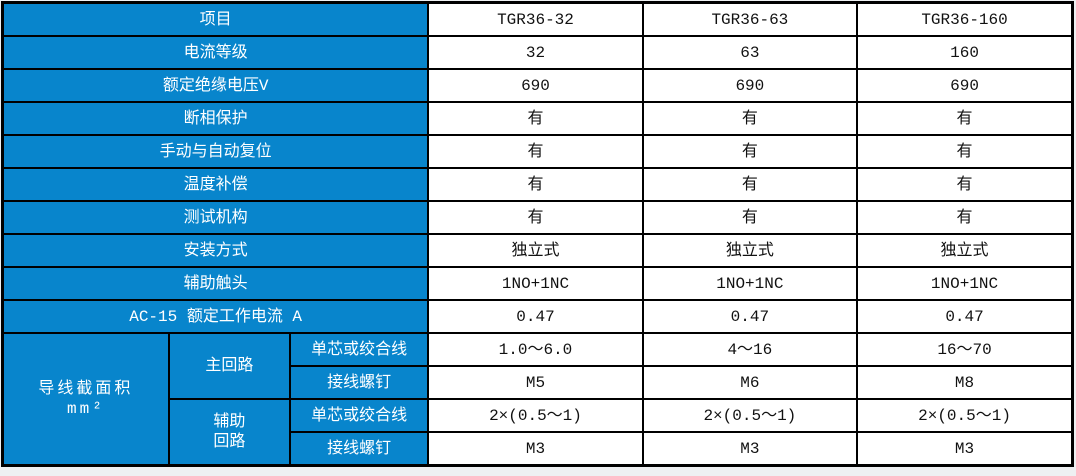 This screenshot has width=1076, height=476. I want to click on row-label-auxiliary-contacts: 辅助触头, so click(215, 283).